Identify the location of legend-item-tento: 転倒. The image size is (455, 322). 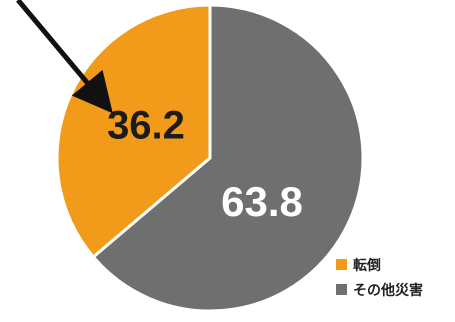
(379, 264).